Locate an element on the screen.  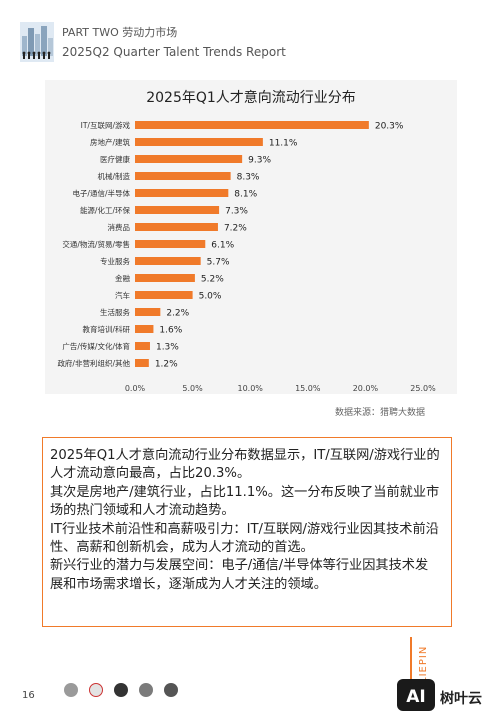
x-tick-label: 10.0% is located at coordinates (250, 388).